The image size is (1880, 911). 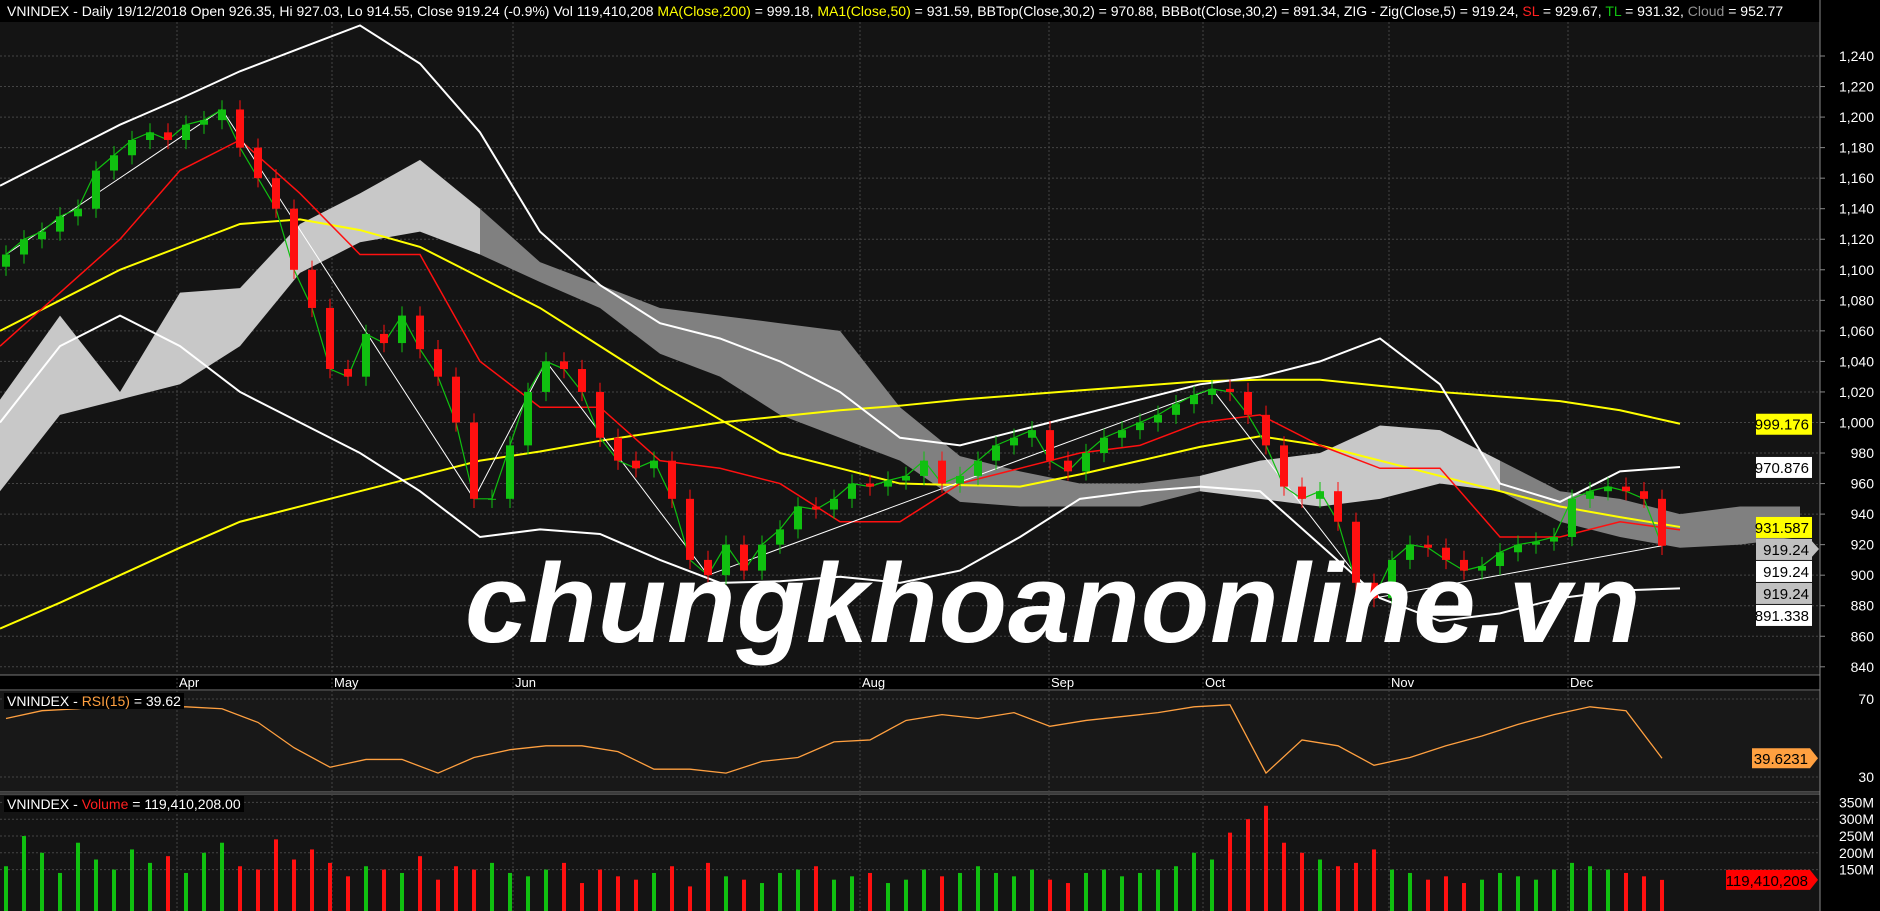 I want to click on tl-value: = 931.32,, so click(x=1654, y=11).